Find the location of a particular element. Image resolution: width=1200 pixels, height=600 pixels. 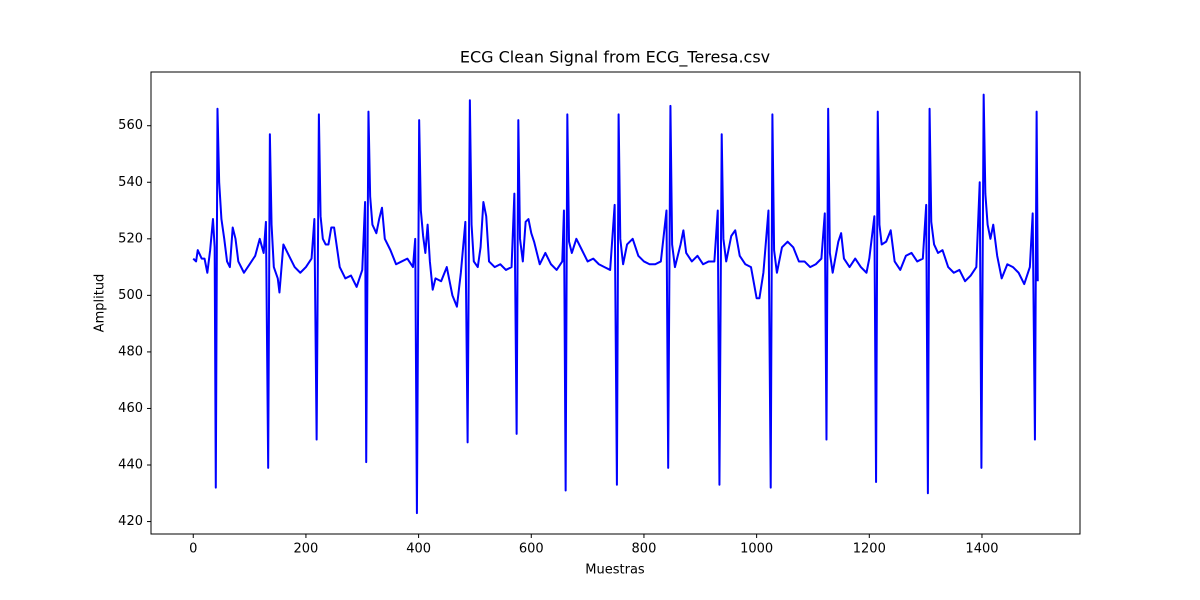

y-tick-label: 480 is located at coordinates (130, 351).